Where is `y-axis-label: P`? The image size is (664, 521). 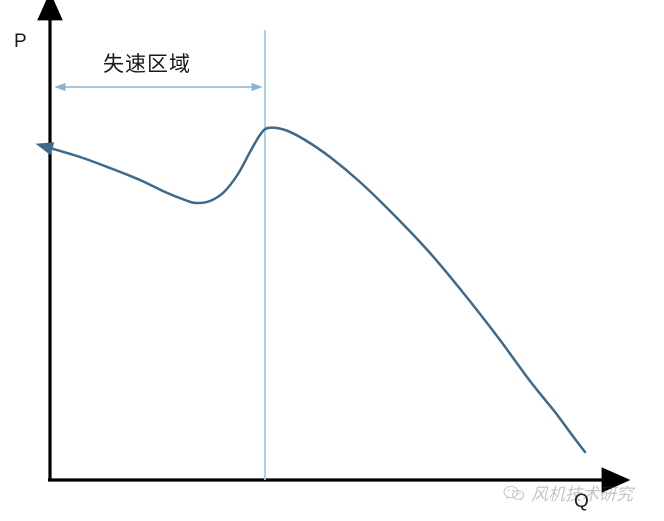 y-axis-label: P is located at coordinates (20, 41).